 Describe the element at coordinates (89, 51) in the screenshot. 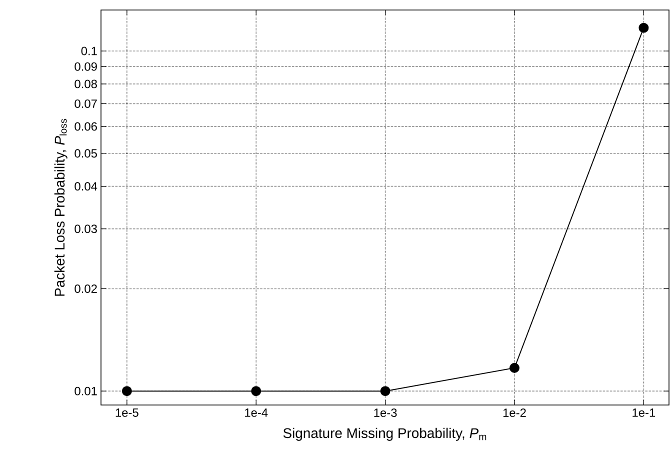

I see `y-tick-label: 0.1` at that location.